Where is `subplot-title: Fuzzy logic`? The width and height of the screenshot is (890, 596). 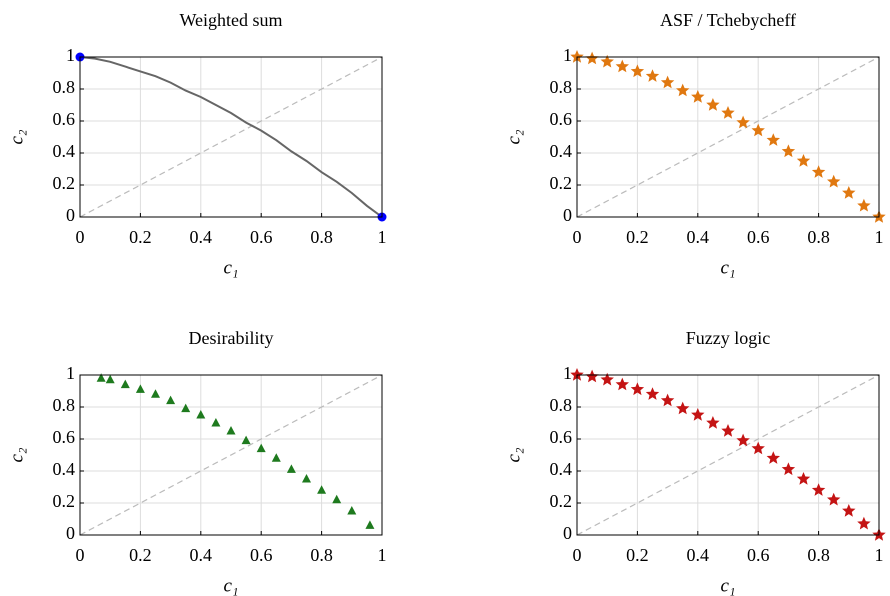
subplot-title: Fuzzy logic is located at coordinates (728, 338).